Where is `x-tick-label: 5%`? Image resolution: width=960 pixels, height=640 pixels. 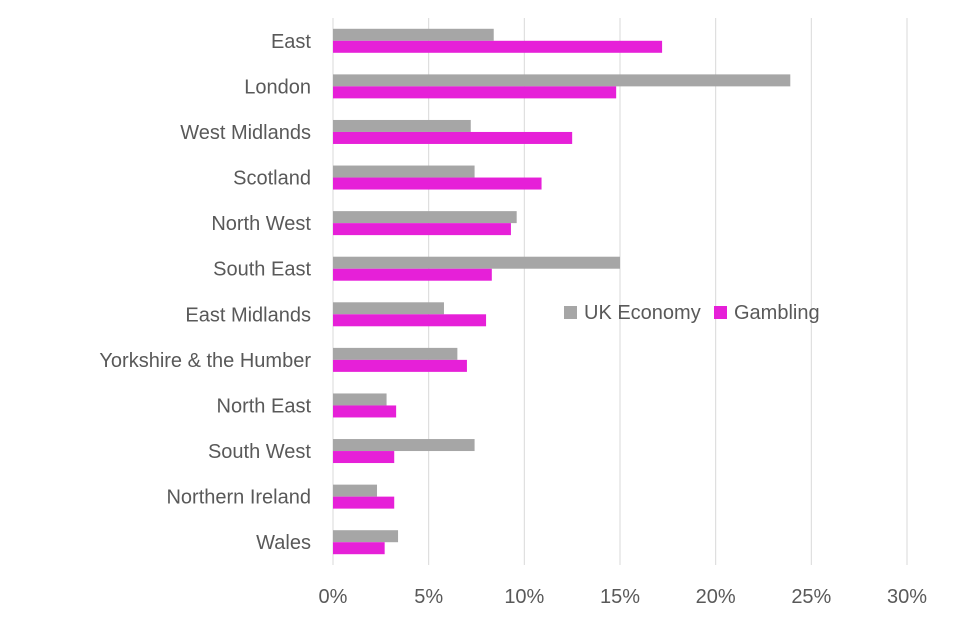 x-tick-label: 5% is located at coordinates (428, 597).